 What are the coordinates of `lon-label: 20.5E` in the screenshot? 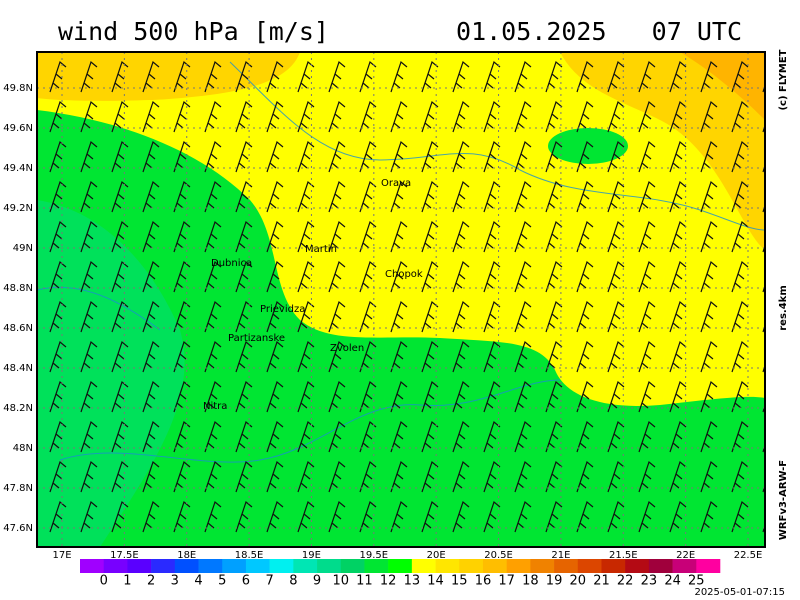 It's located at (498, 555).